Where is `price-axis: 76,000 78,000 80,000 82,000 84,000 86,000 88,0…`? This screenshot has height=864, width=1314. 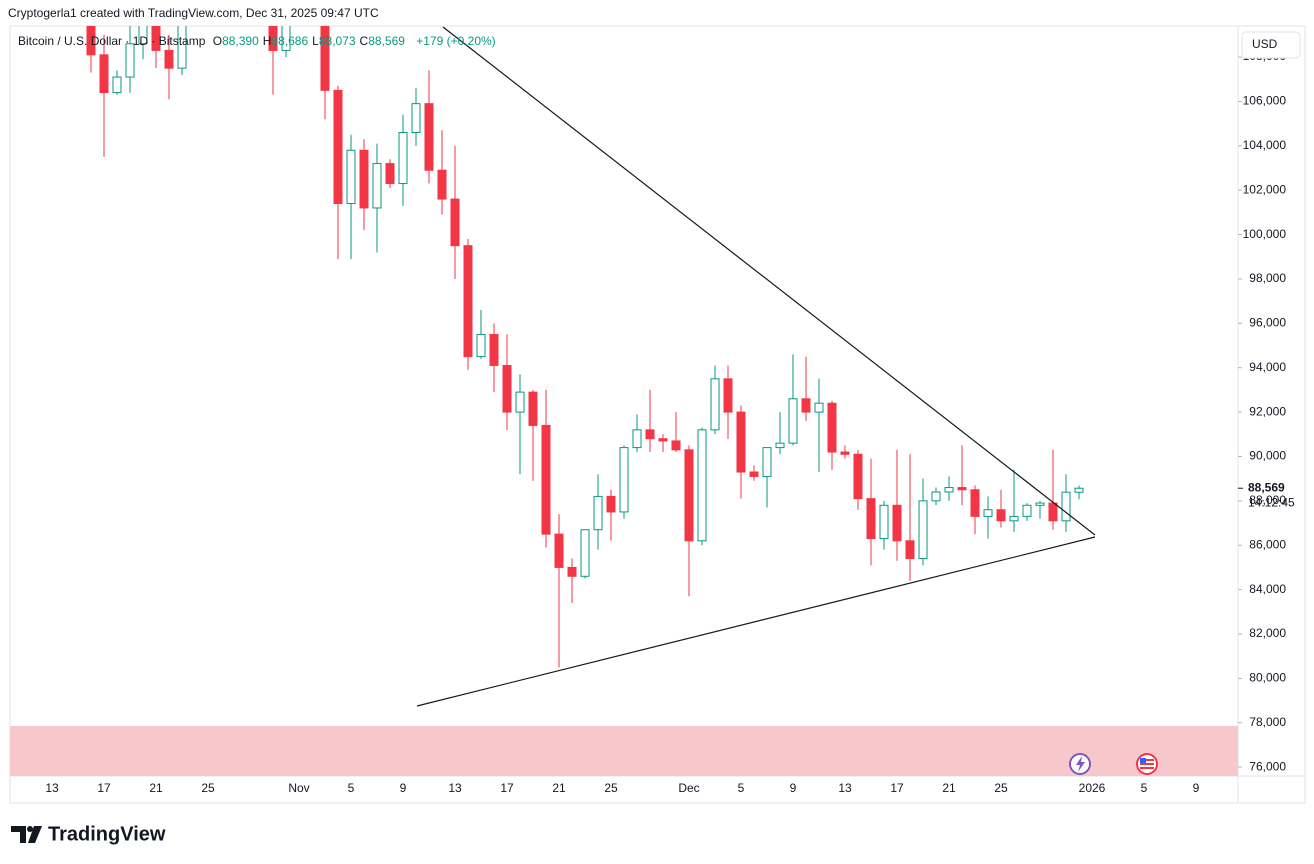 price-axis: 76,000 78,000 80,000 82,000 84,000 86,000 88,0… is located at coordinates (1262, 411).